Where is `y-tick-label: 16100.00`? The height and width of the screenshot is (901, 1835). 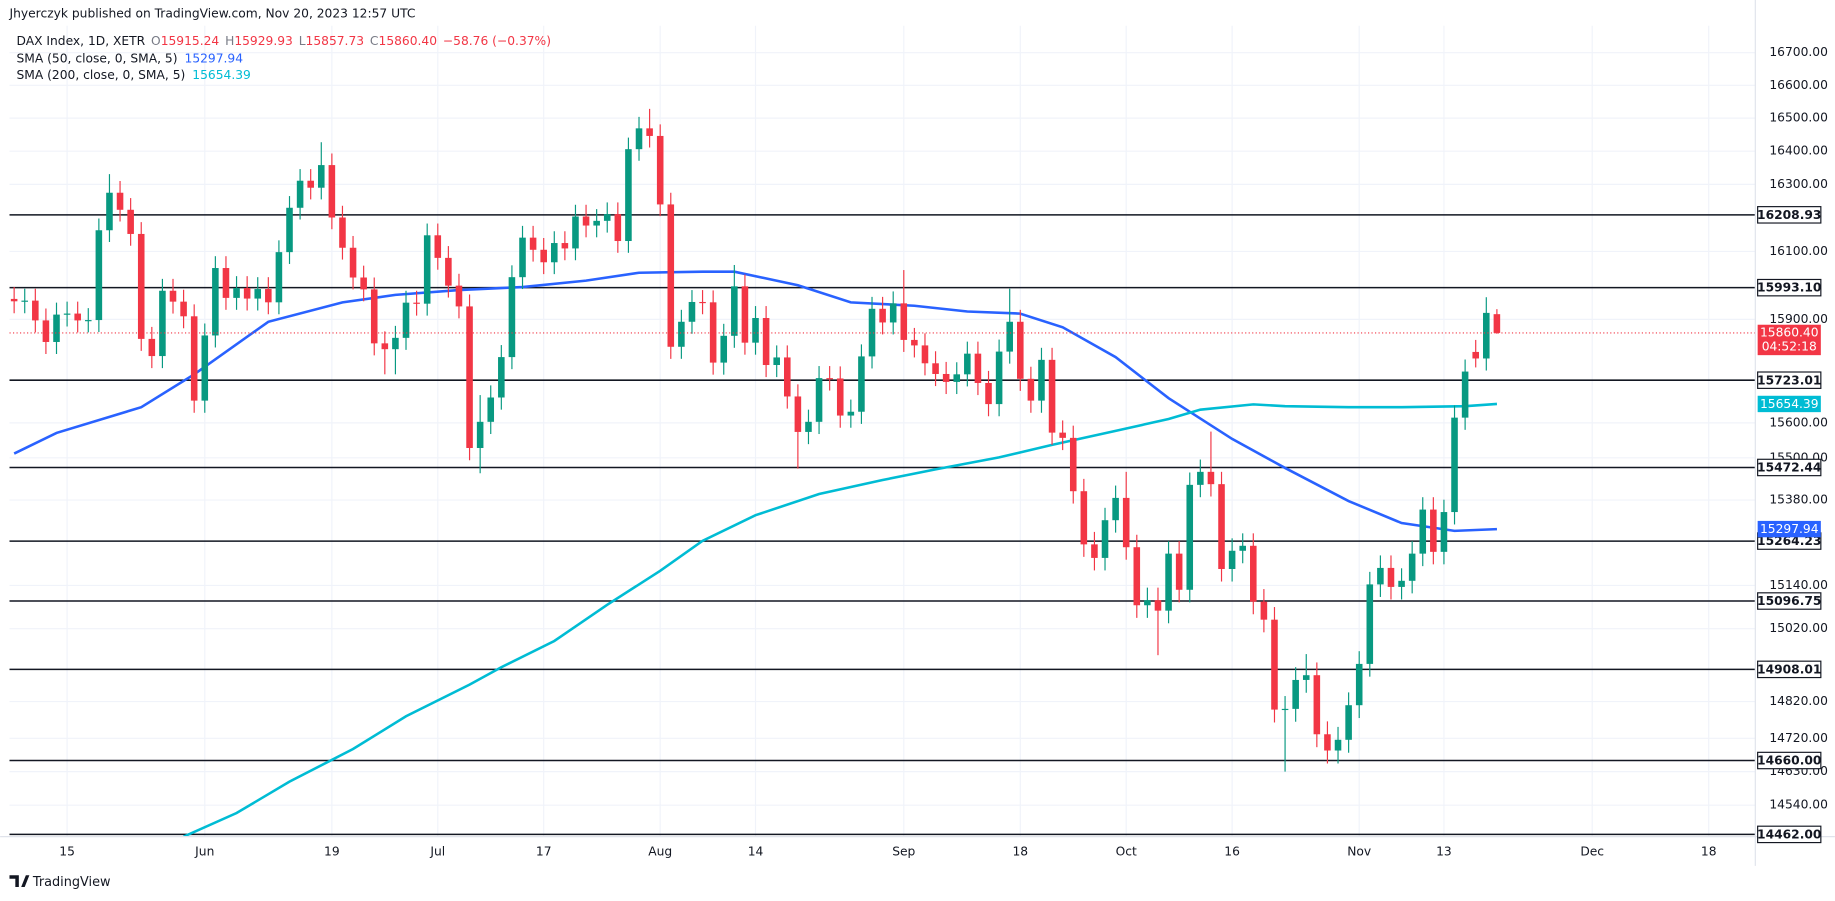
y-tick-label: 16100.00 is located at coordinates (1798, 251).